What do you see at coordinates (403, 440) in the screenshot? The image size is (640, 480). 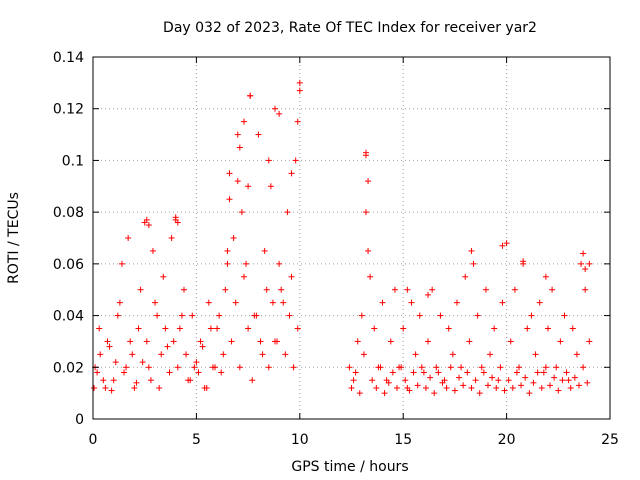 I see `x-tick-label: 15` at bounding box center [403, 440].